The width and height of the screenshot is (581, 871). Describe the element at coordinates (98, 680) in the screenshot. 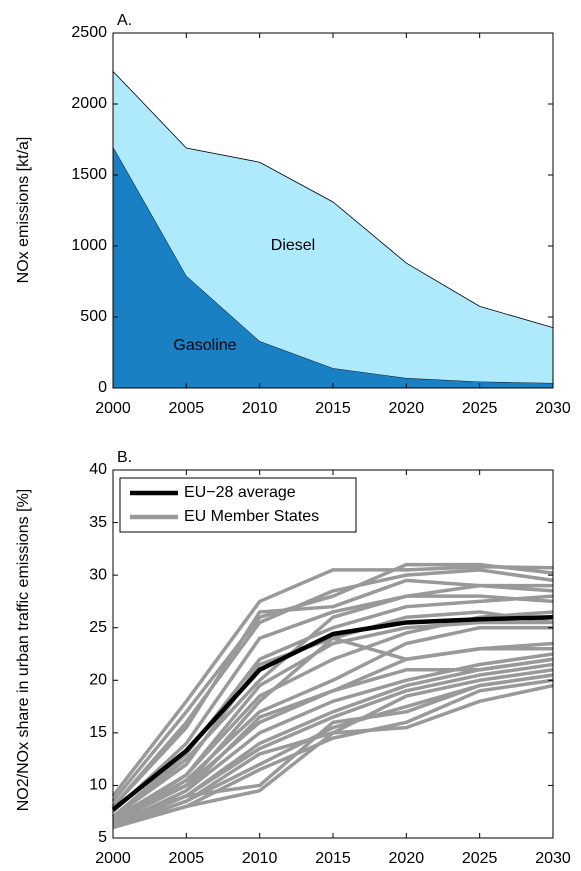

I see `y-tick-label: 20` at that location.